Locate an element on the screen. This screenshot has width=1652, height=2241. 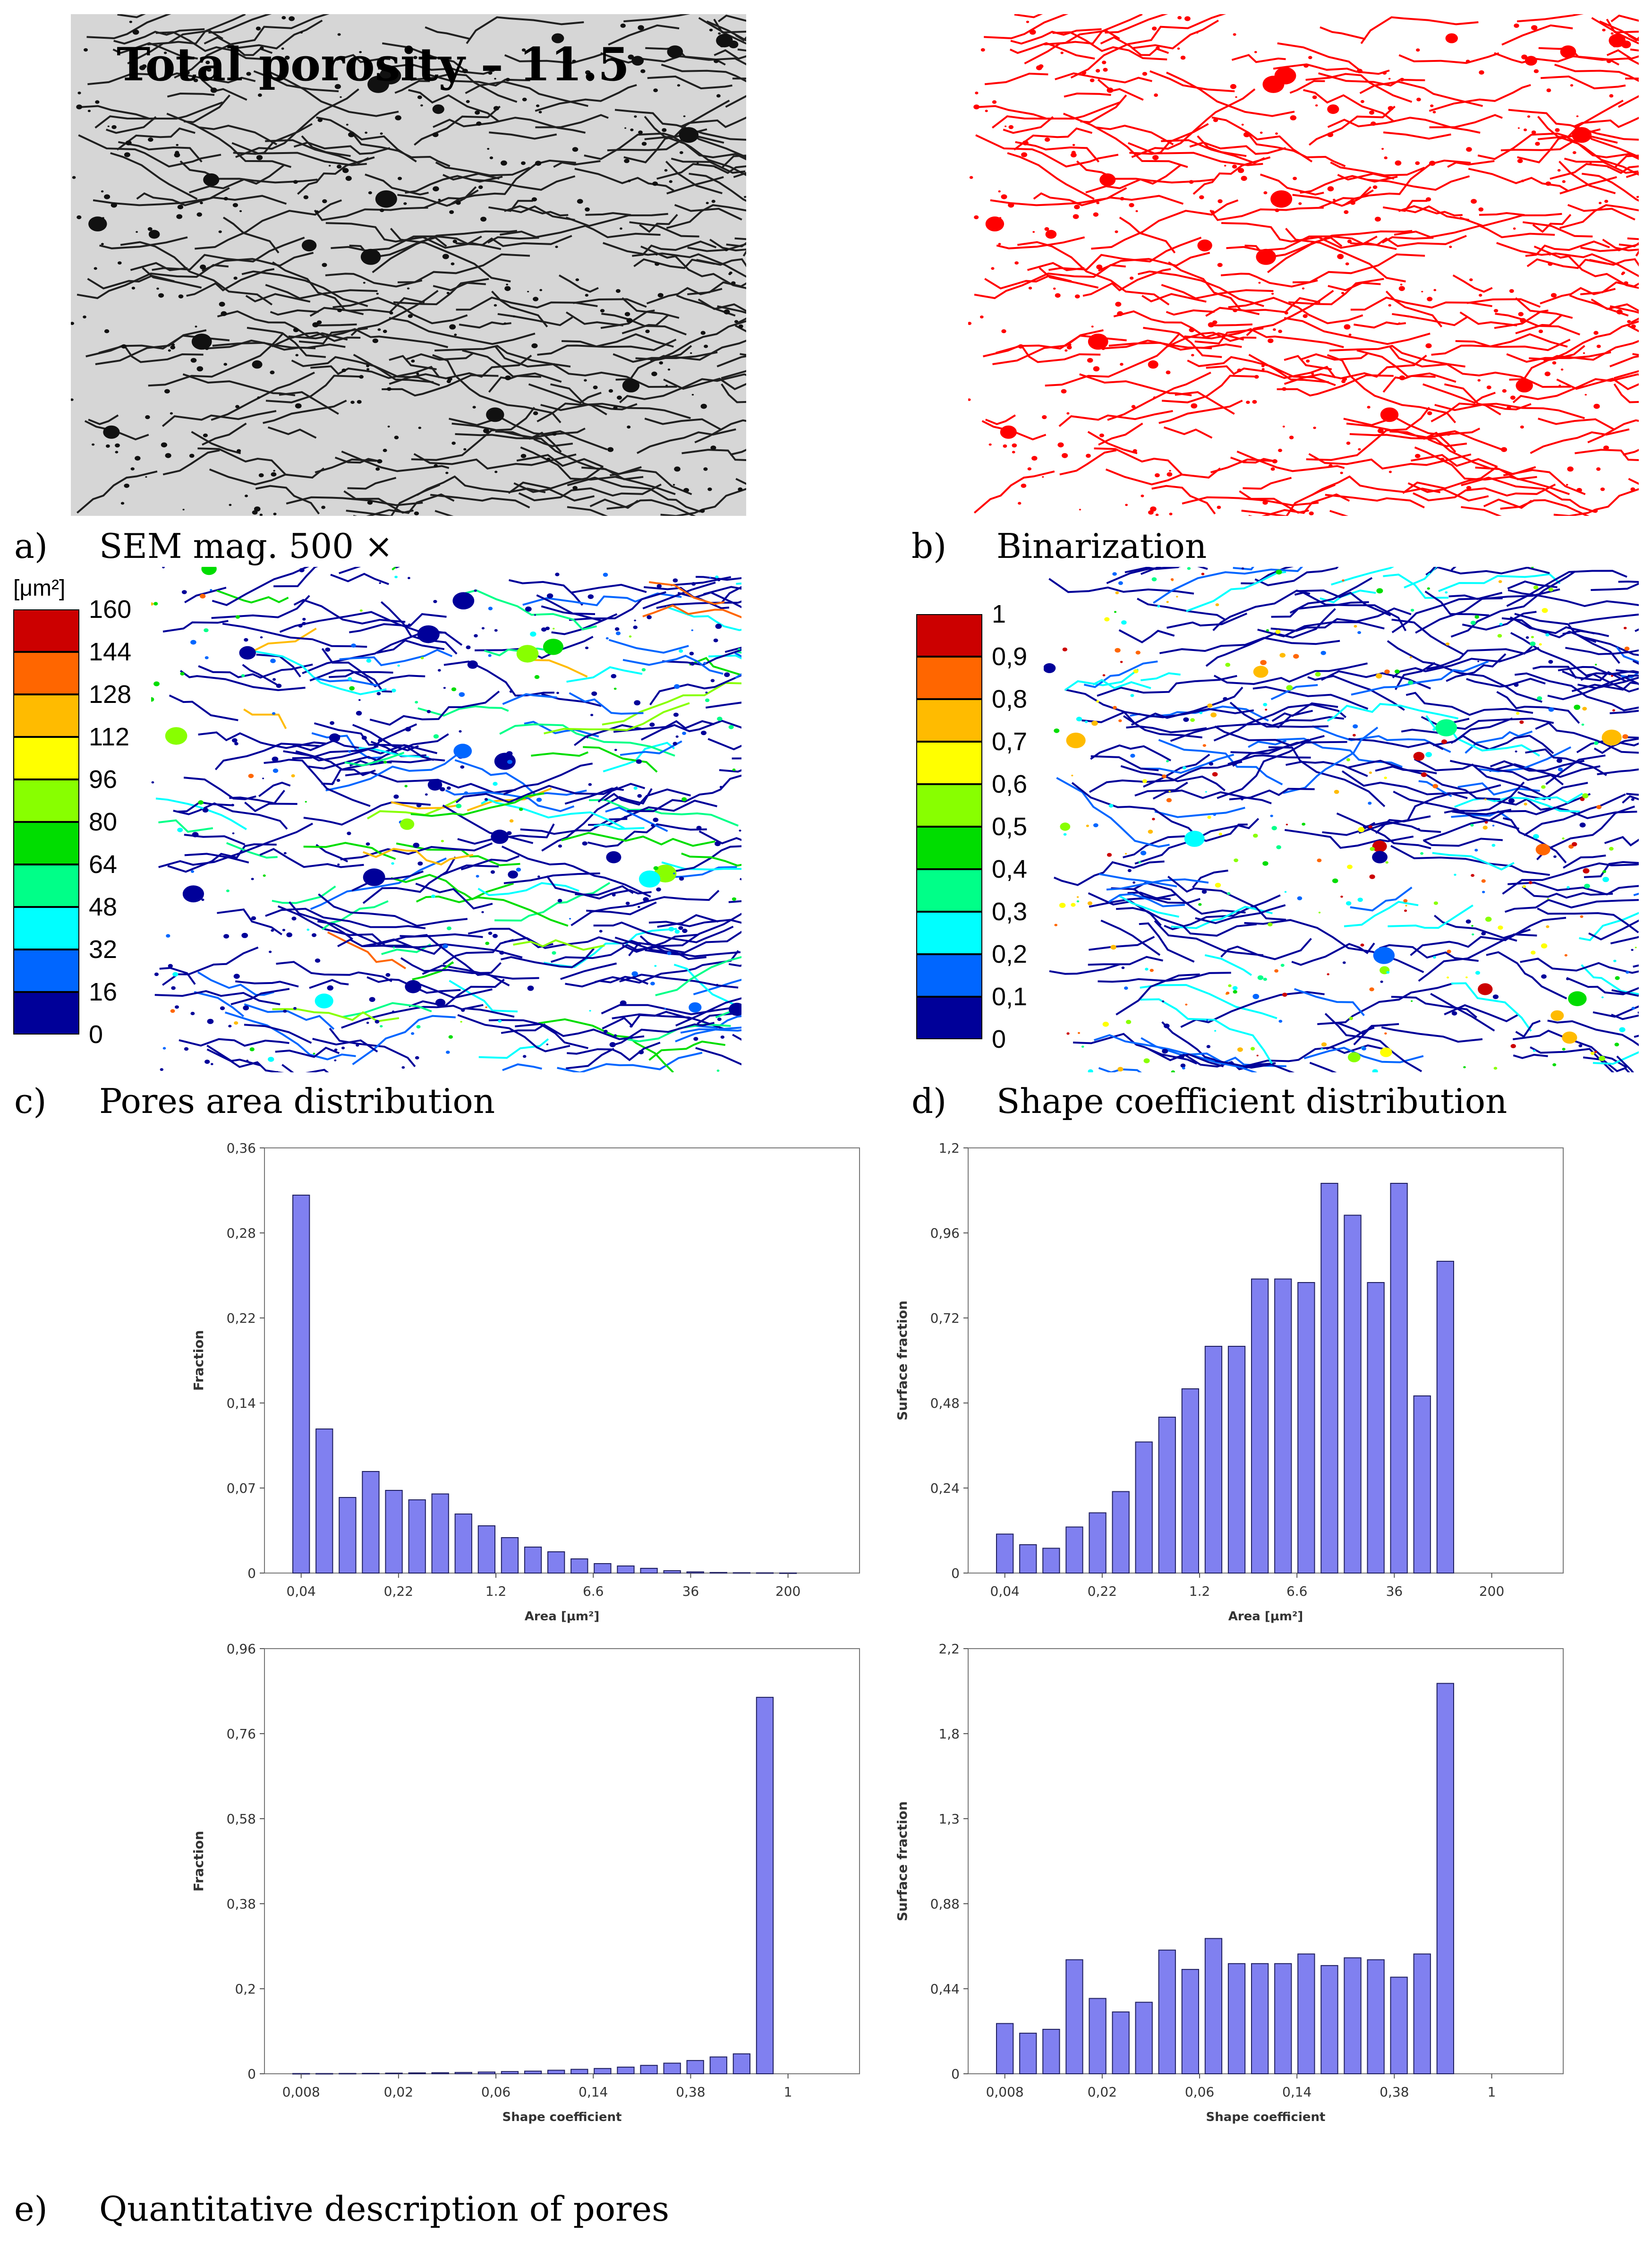
caption-e: e) Quantitative description of pores is located at coordinates (341, 2209).